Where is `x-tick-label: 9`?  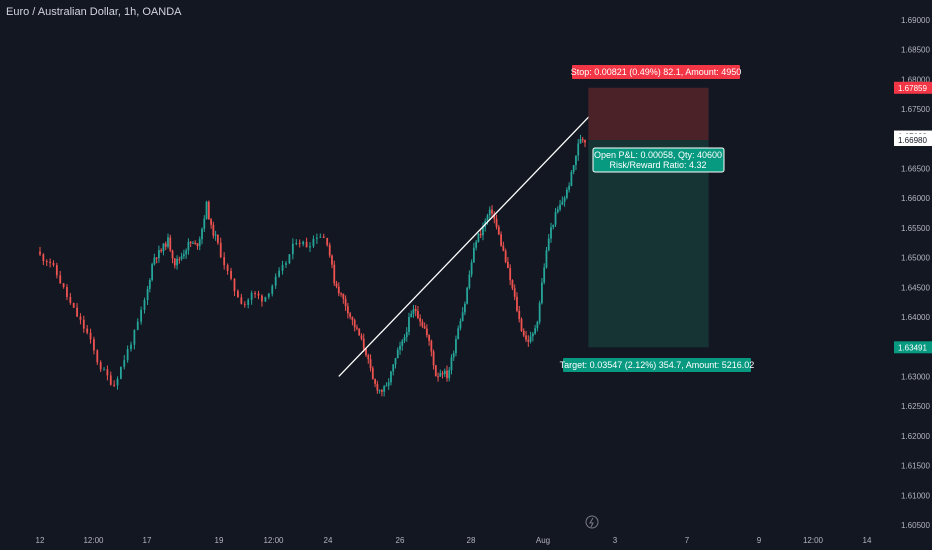 x-tick-label: 9 is located at coordinates (759, 540).